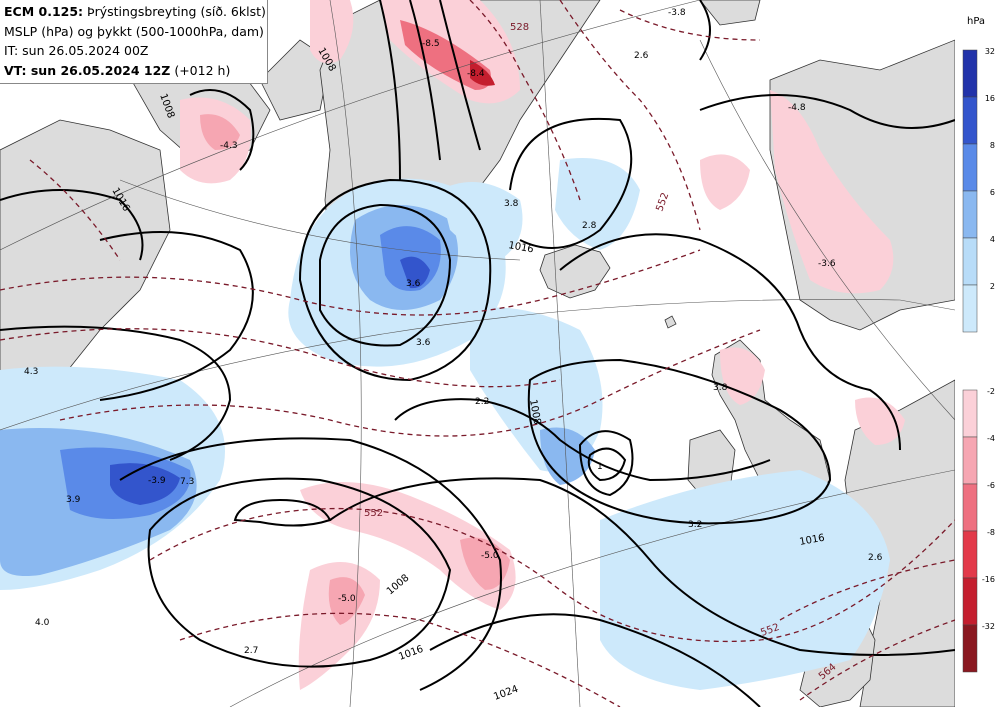  What do you see at coordinates (978, 360) in the screenshot?
I see `legend-scale: 32 16 8 6 4 2 -2 -4 -6 -8 -16 -32` at bounding box center [978, 360].